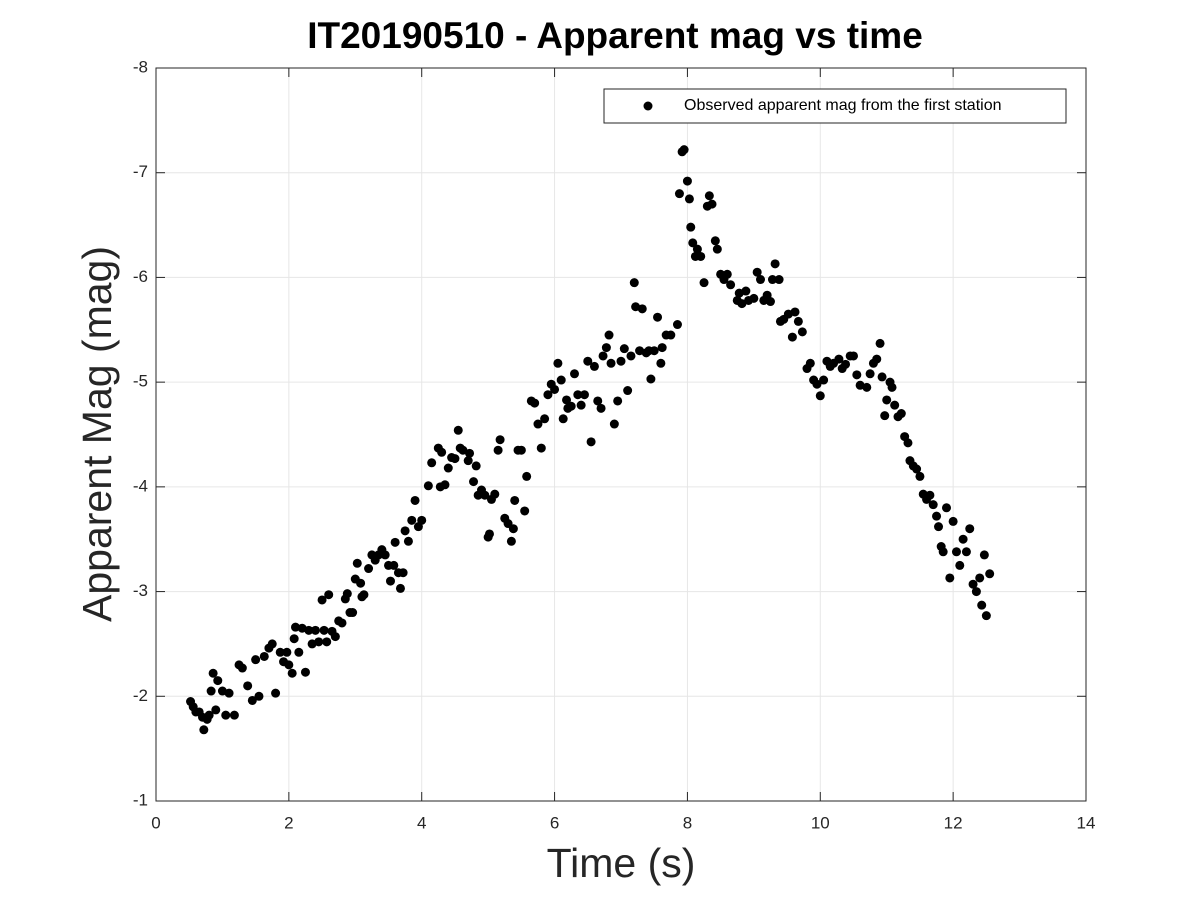  I want to click on y-tick-label: -2, so click(140, 695).